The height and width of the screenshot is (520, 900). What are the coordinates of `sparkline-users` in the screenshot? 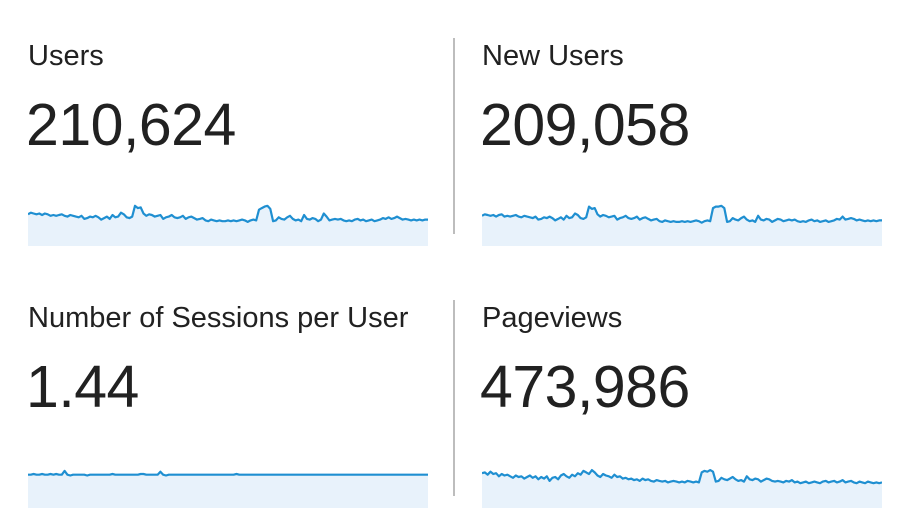 It's located at (228, 225).